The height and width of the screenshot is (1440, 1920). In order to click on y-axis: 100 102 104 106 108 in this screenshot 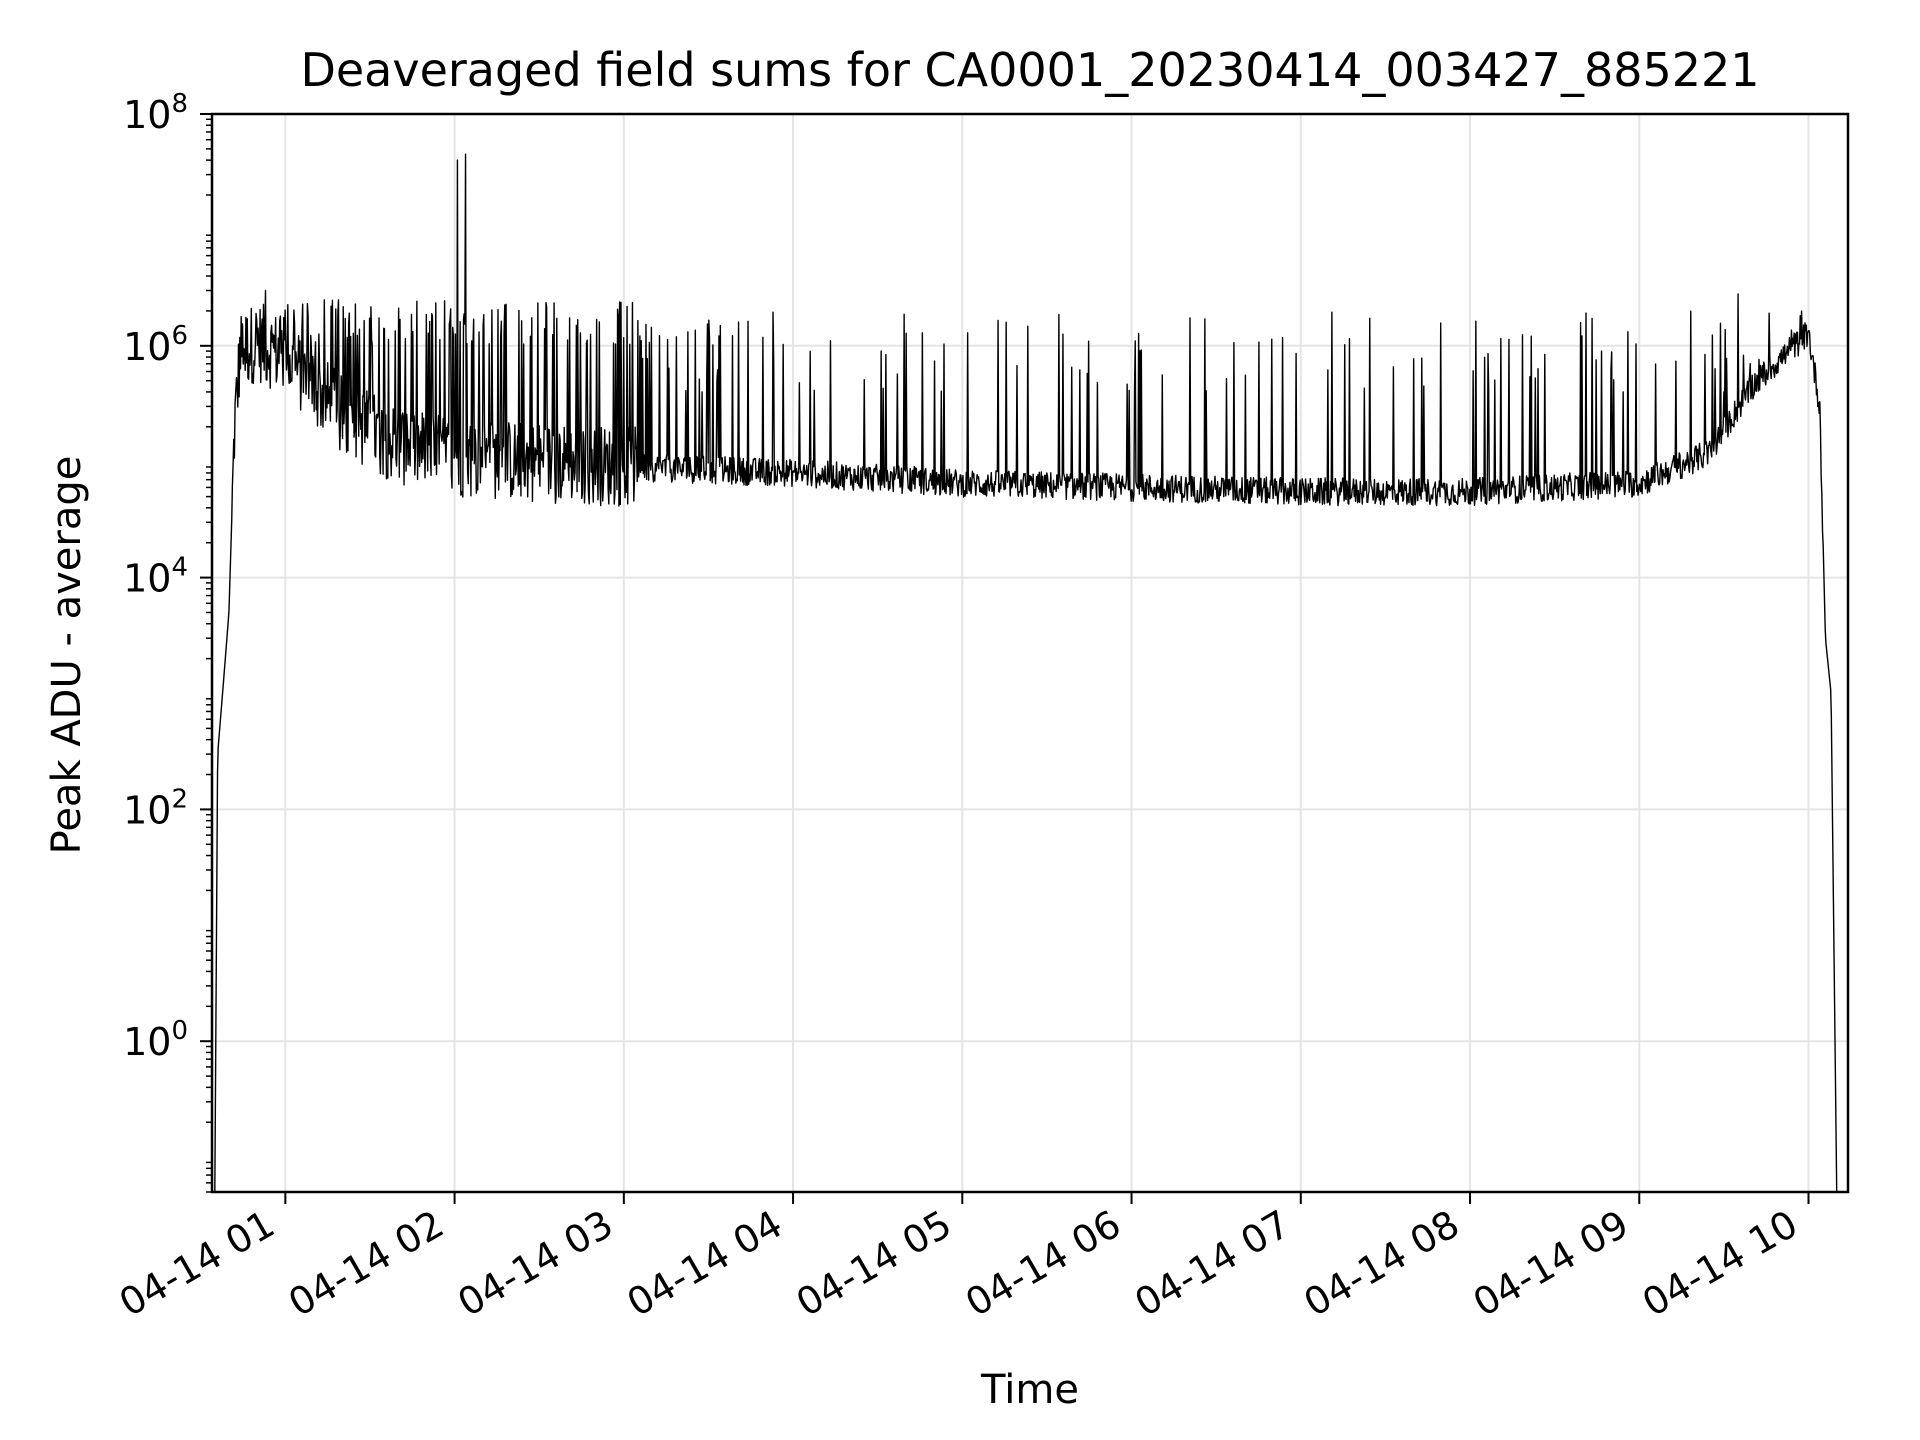, I will do `click(167, 641)`.